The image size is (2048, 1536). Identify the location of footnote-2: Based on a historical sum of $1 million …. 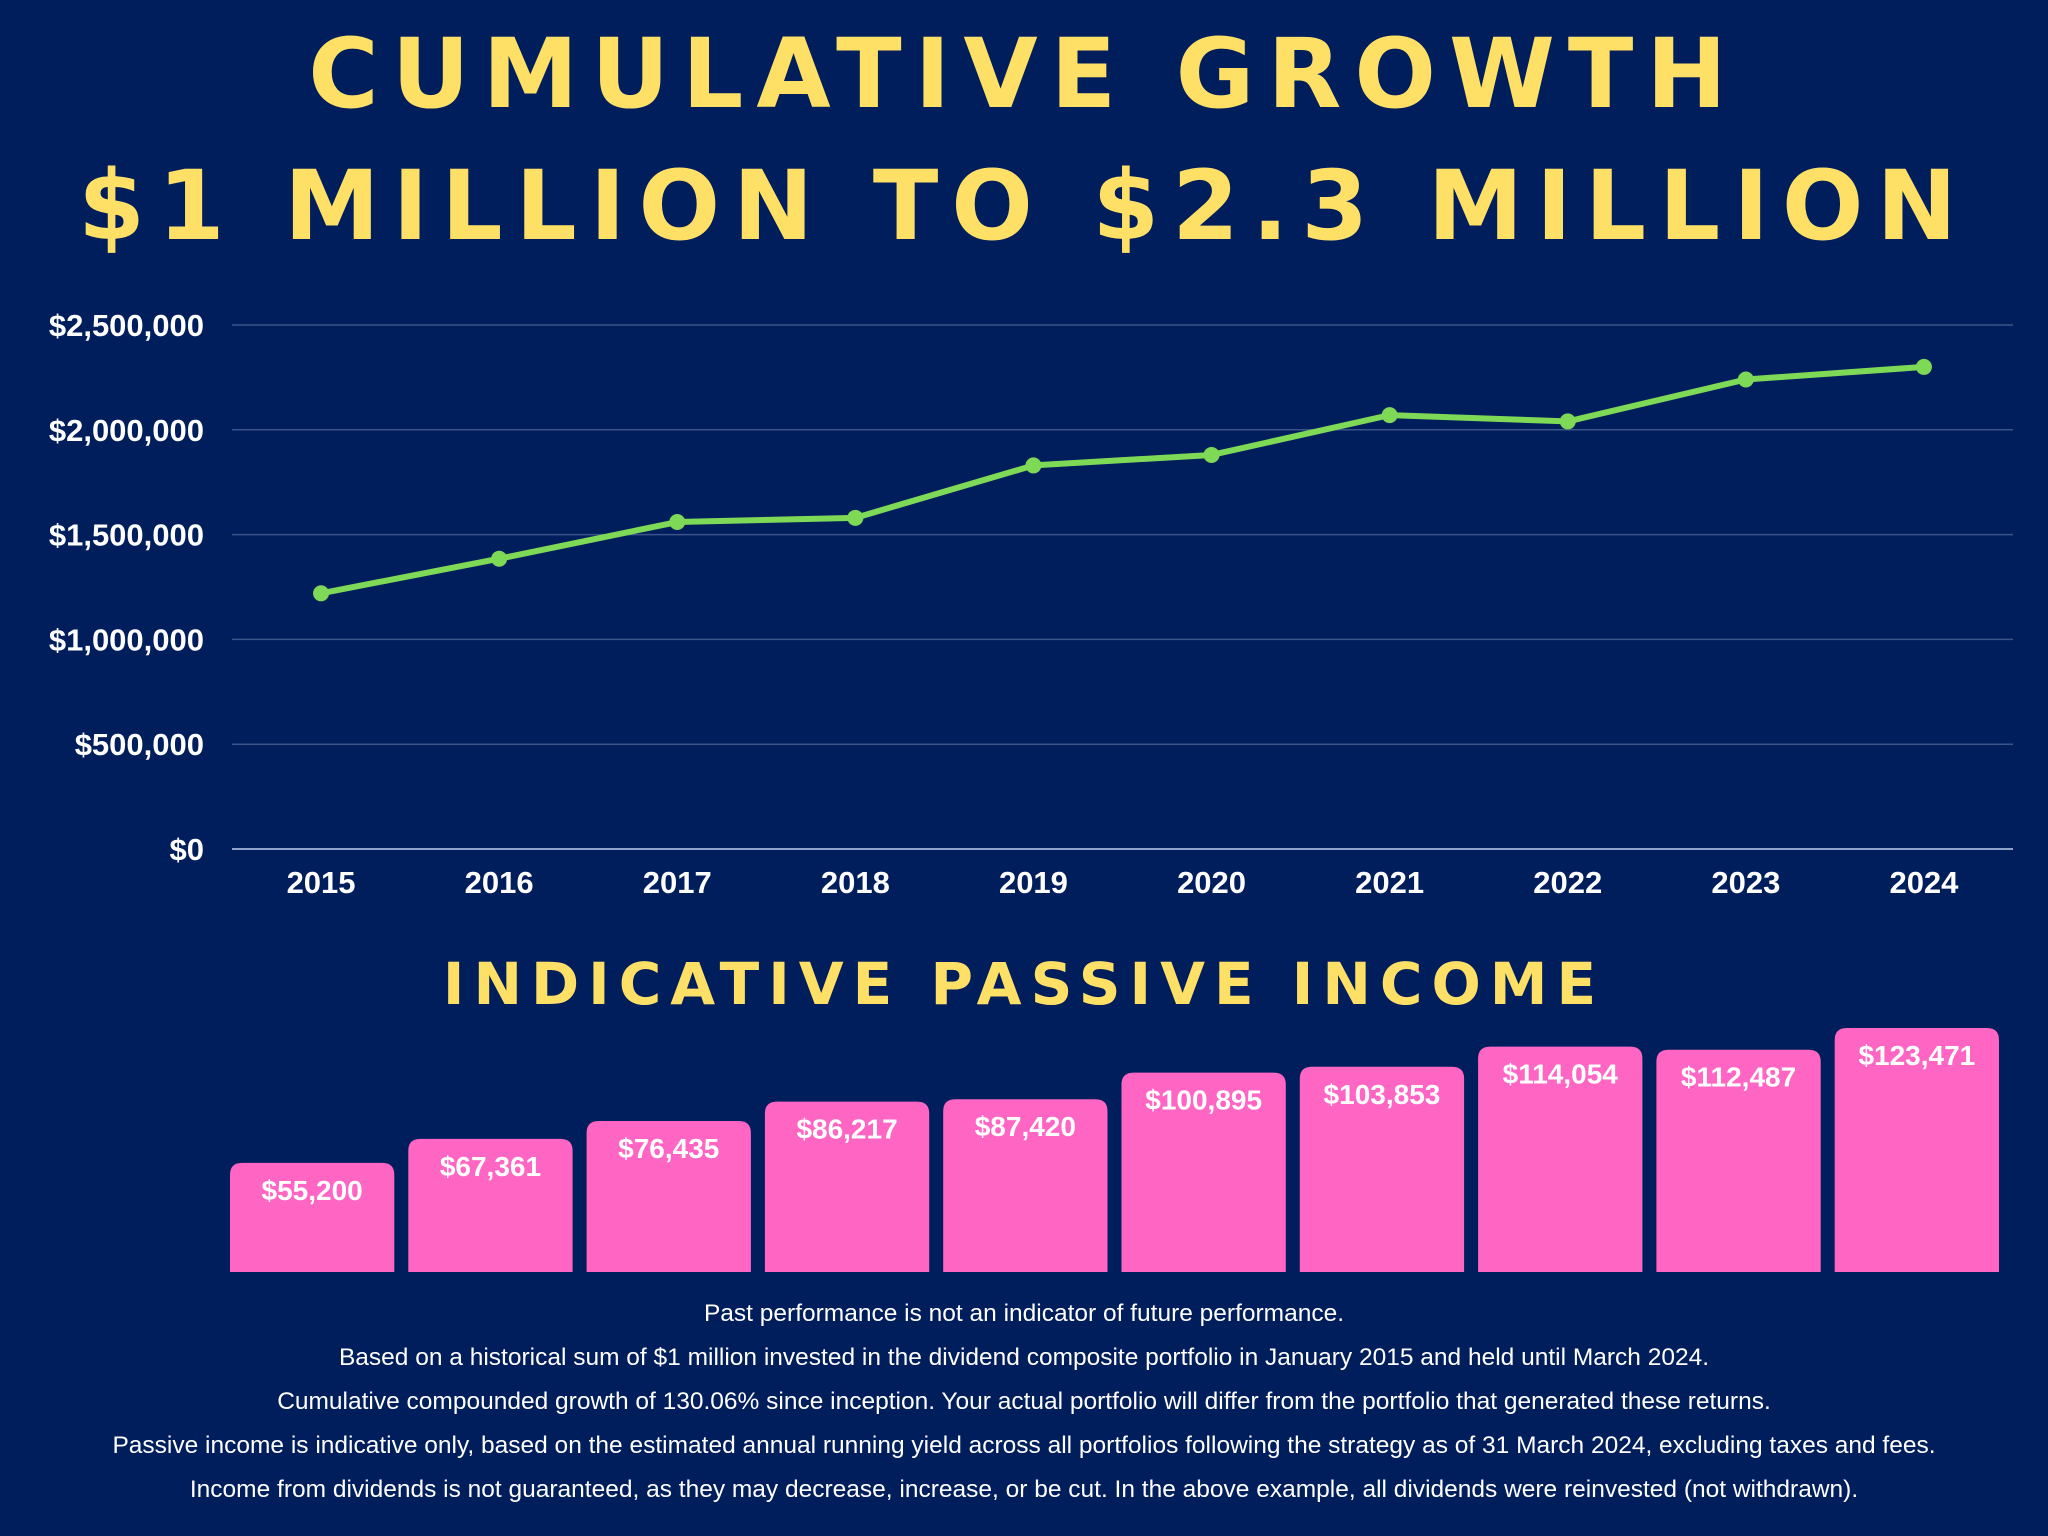
(1024, 1357).